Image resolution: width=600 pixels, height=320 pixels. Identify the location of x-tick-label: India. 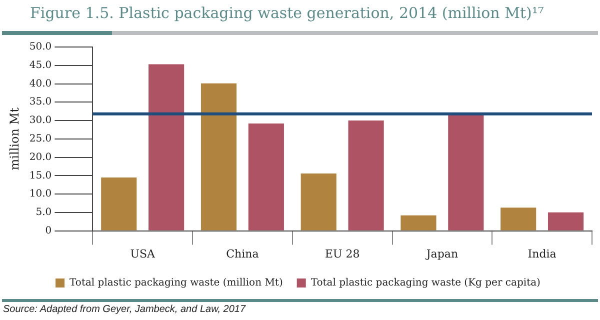
(542, 253).